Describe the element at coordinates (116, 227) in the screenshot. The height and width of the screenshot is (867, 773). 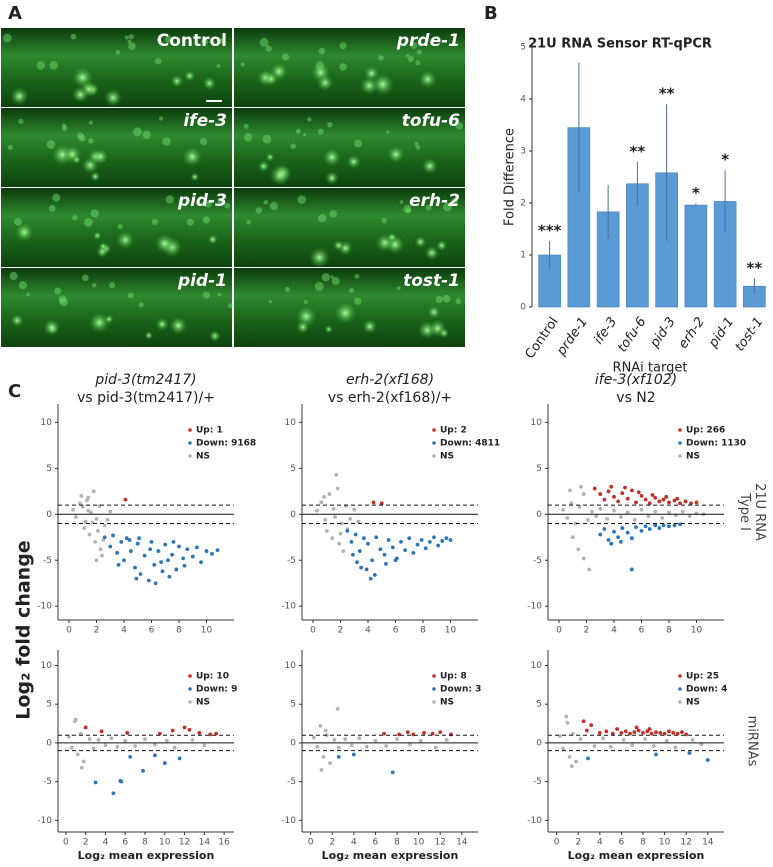
I see `micrograph: pid-3` at that location.